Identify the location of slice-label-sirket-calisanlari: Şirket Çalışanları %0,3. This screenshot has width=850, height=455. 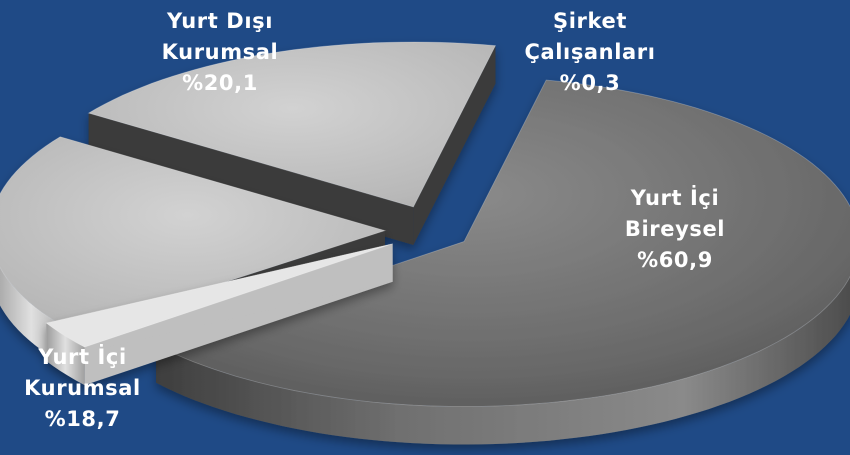
(590, 52).